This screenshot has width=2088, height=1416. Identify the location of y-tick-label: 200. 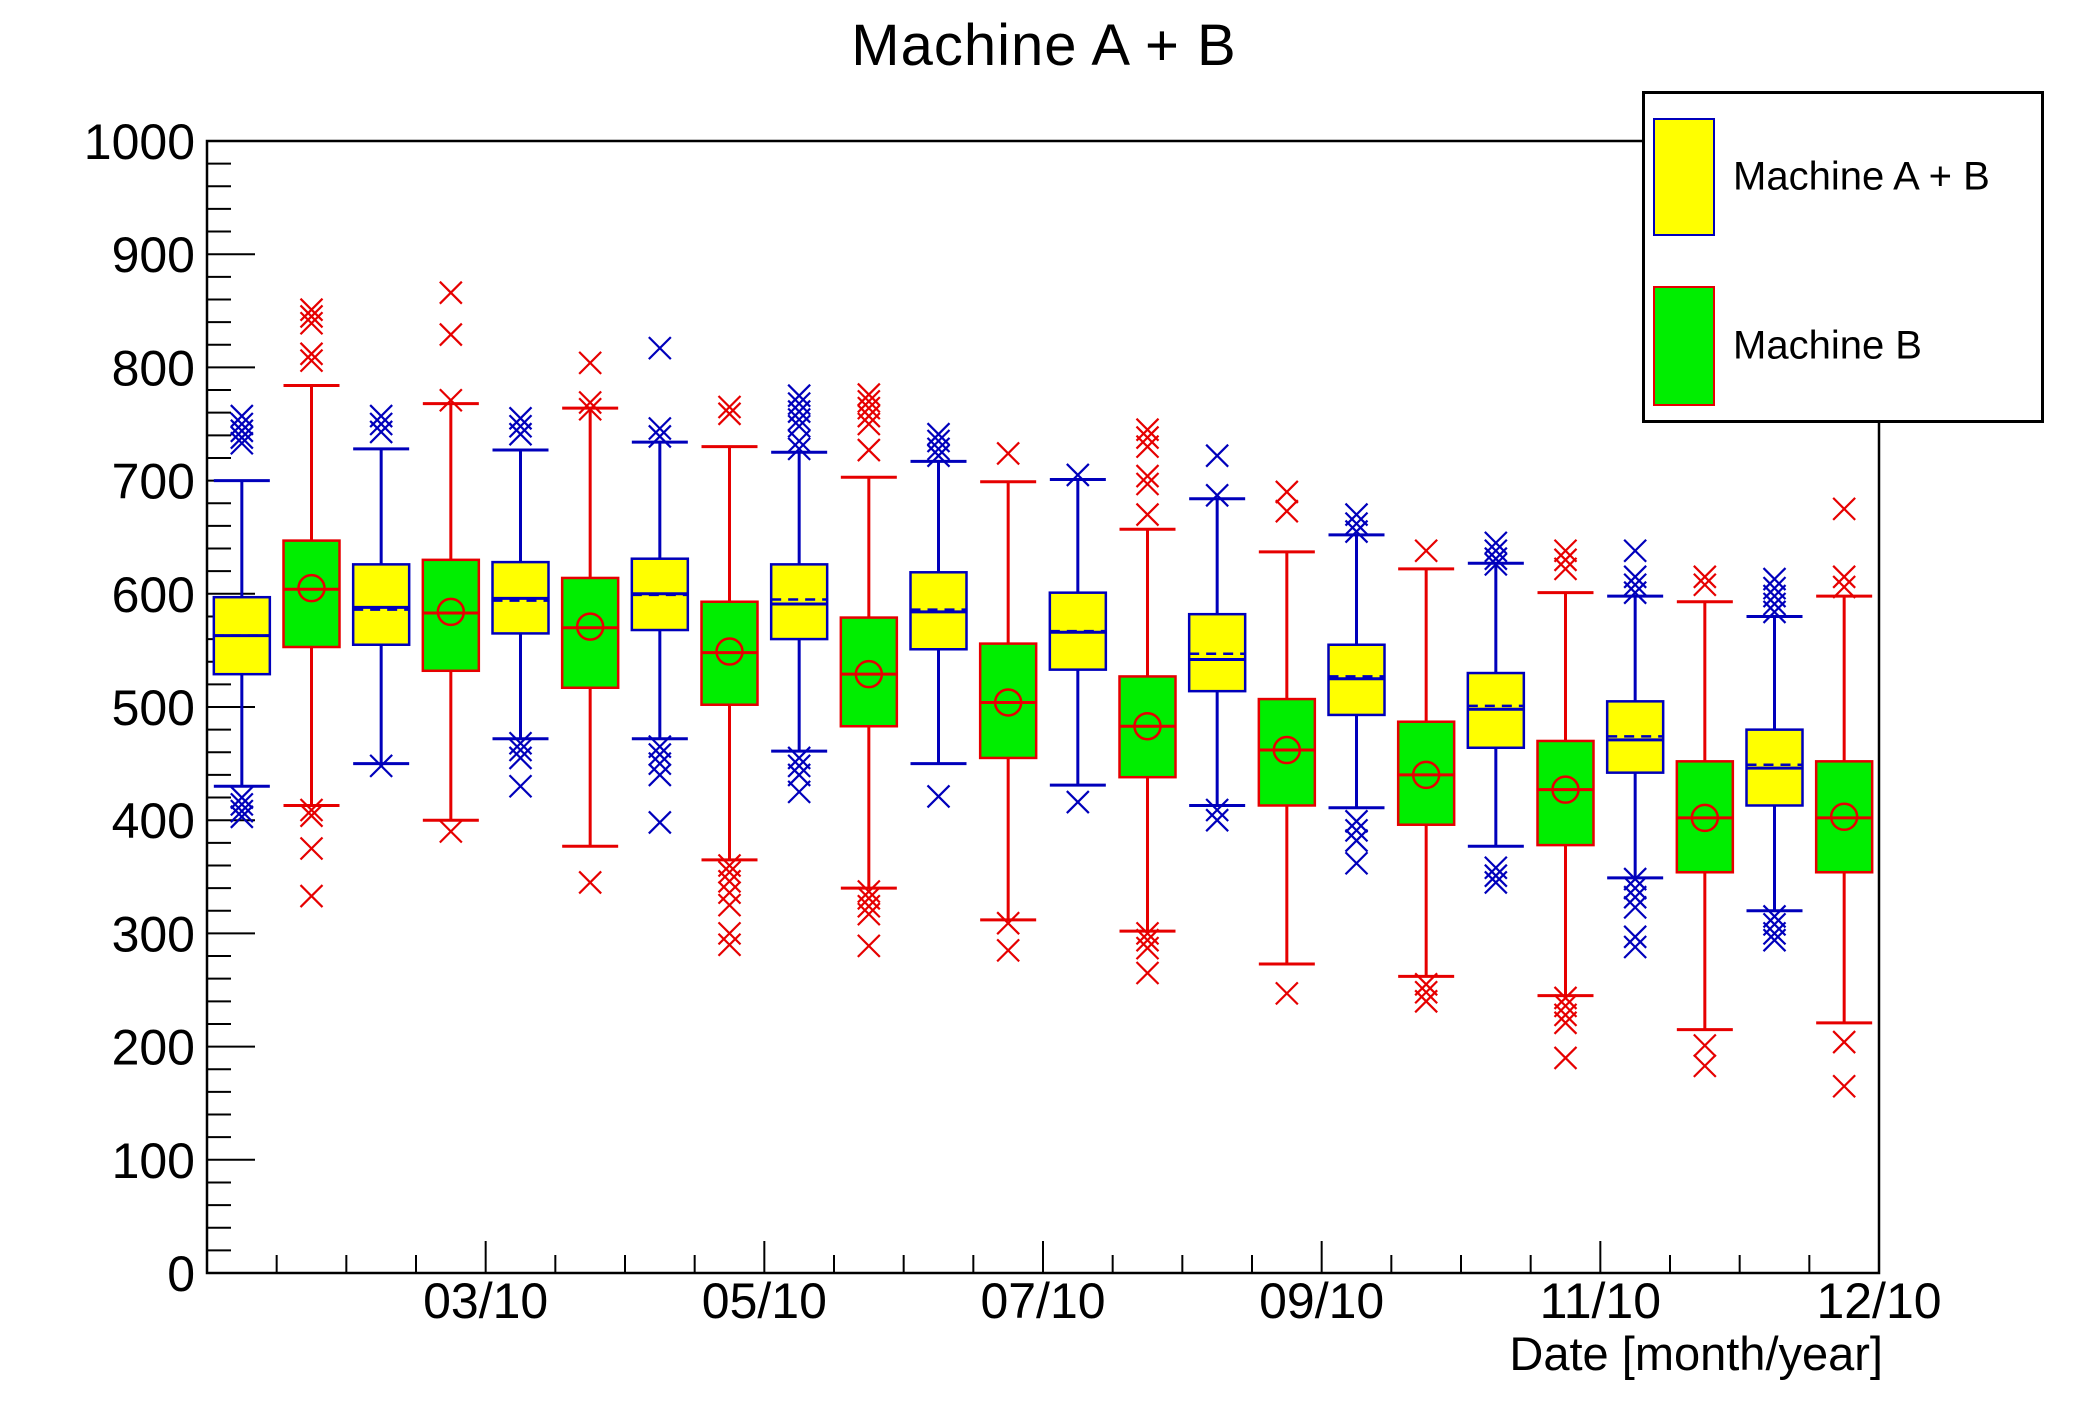
(153, 1048).